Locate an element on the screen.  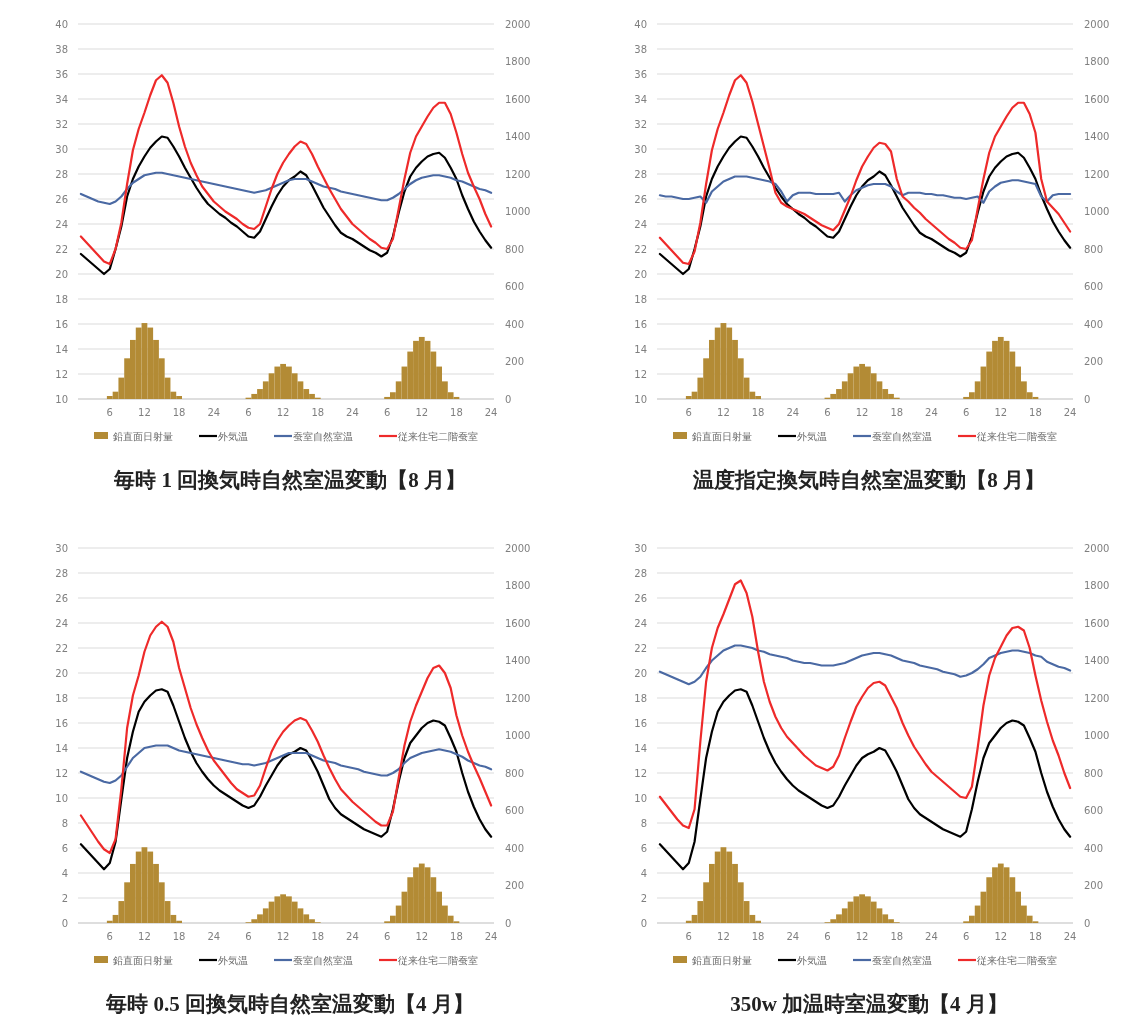
y-tick-label: 32 is located at coordinates (61, 124).